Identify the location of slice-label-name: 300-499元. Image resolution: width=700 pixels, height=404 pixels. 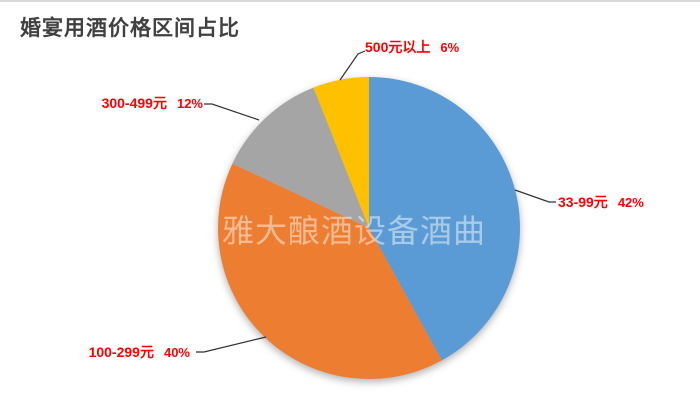
(134, 103).